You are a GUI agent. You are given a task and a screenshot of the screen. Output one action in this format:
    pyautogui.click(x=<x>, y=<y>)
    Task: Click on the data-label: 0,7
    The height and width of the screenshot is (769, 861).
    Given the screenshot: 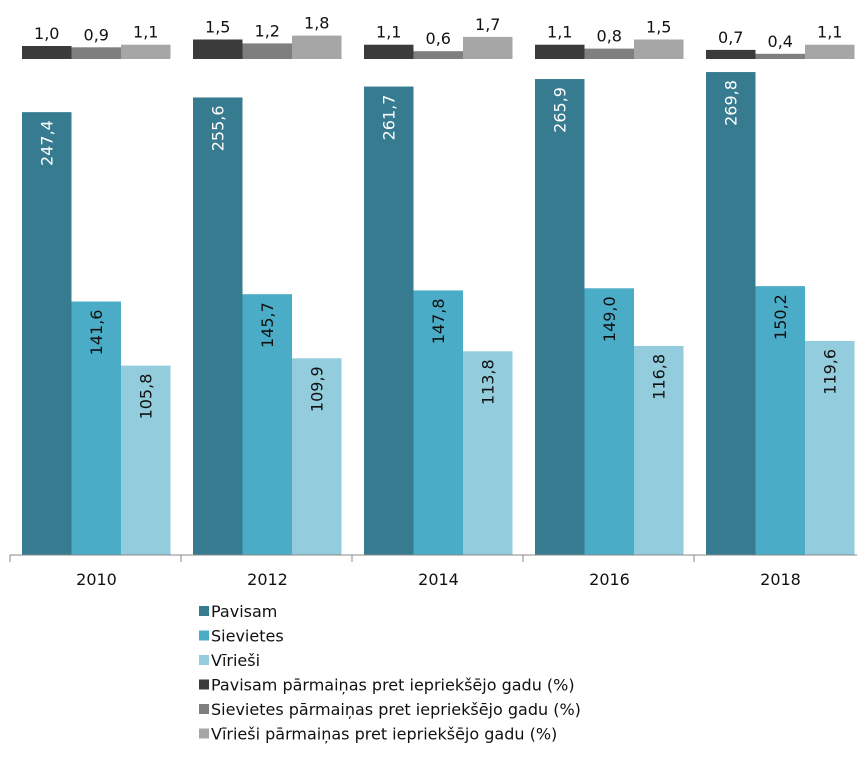 What is the action you would take?
    pyautogui.click(x=730, y=37)
    